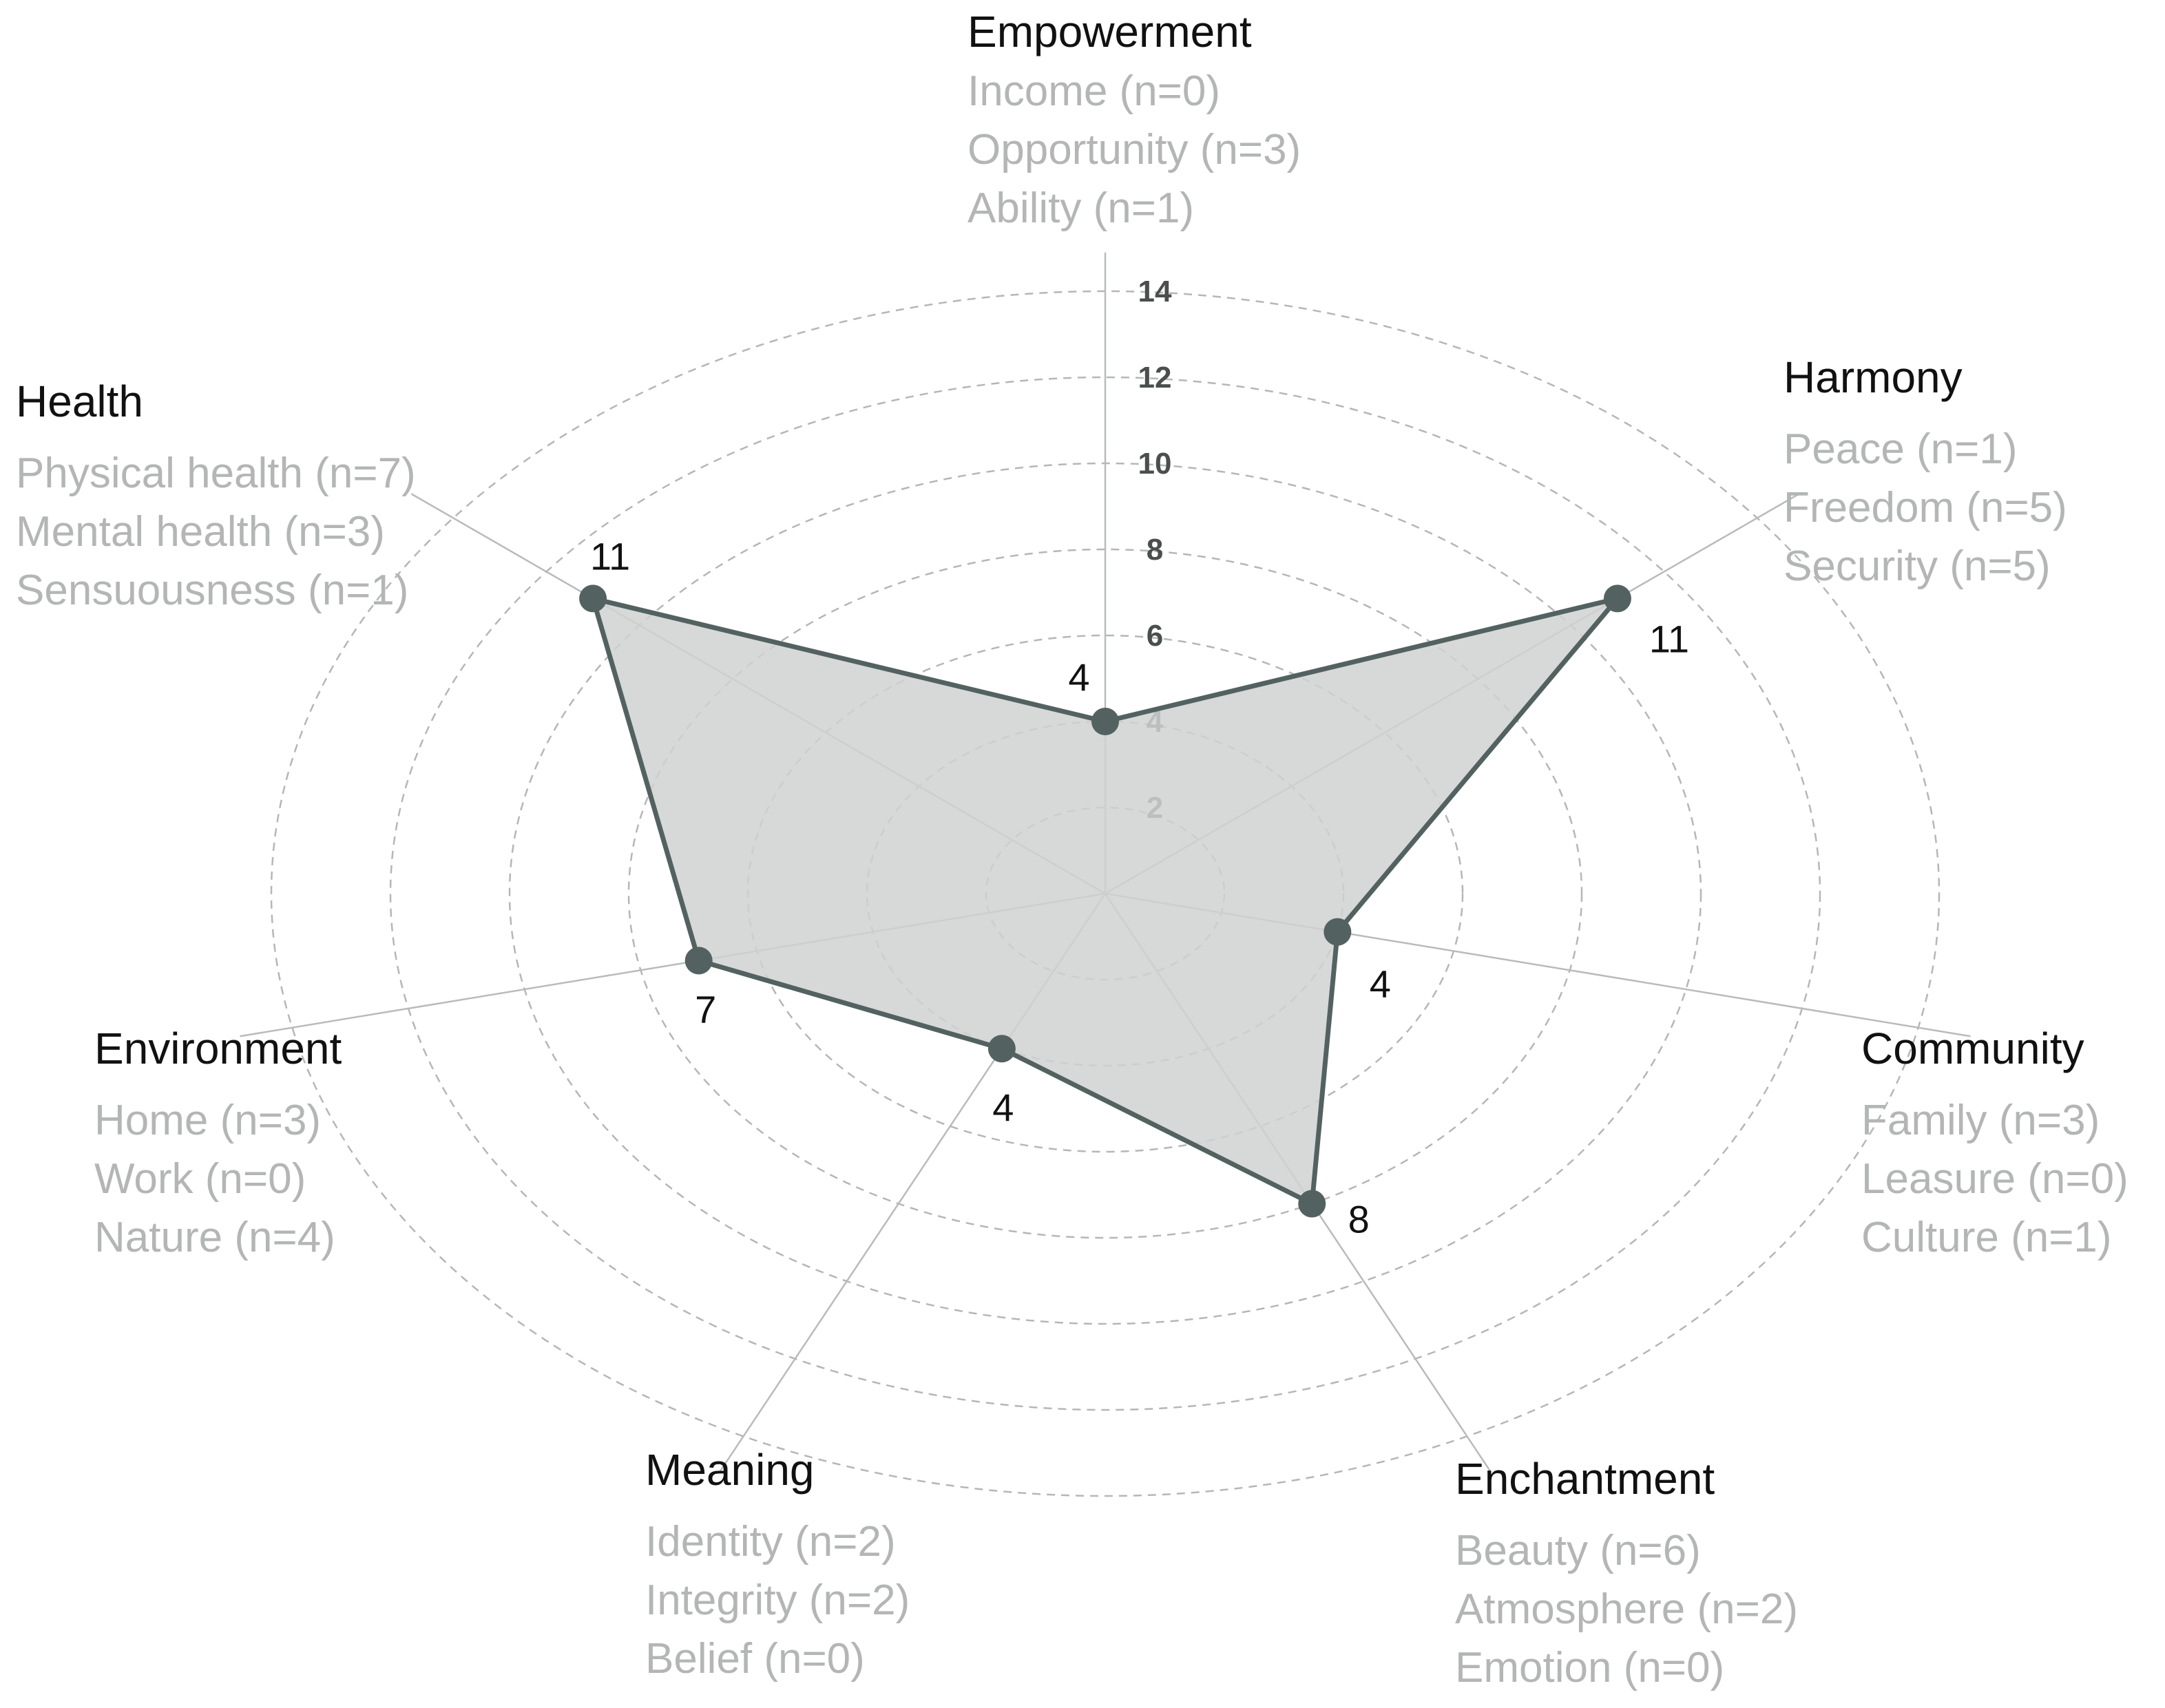 This screenshot has height=1708, width=2165. What do you see at coordinates (1980, 1120) in the screenshot?
I see `category-subitem-community-1: Family (n=3)` at bounding box center [1980, 1120].